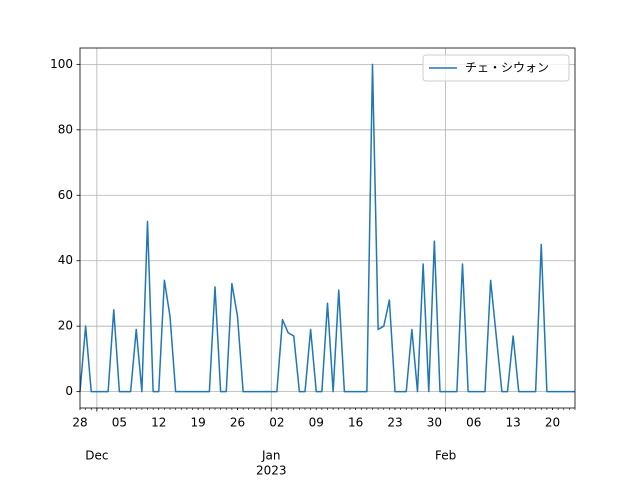 The width and height of the screenshot is (640, 480). I want to click on y-tick-label: 40, so click(65, 260).